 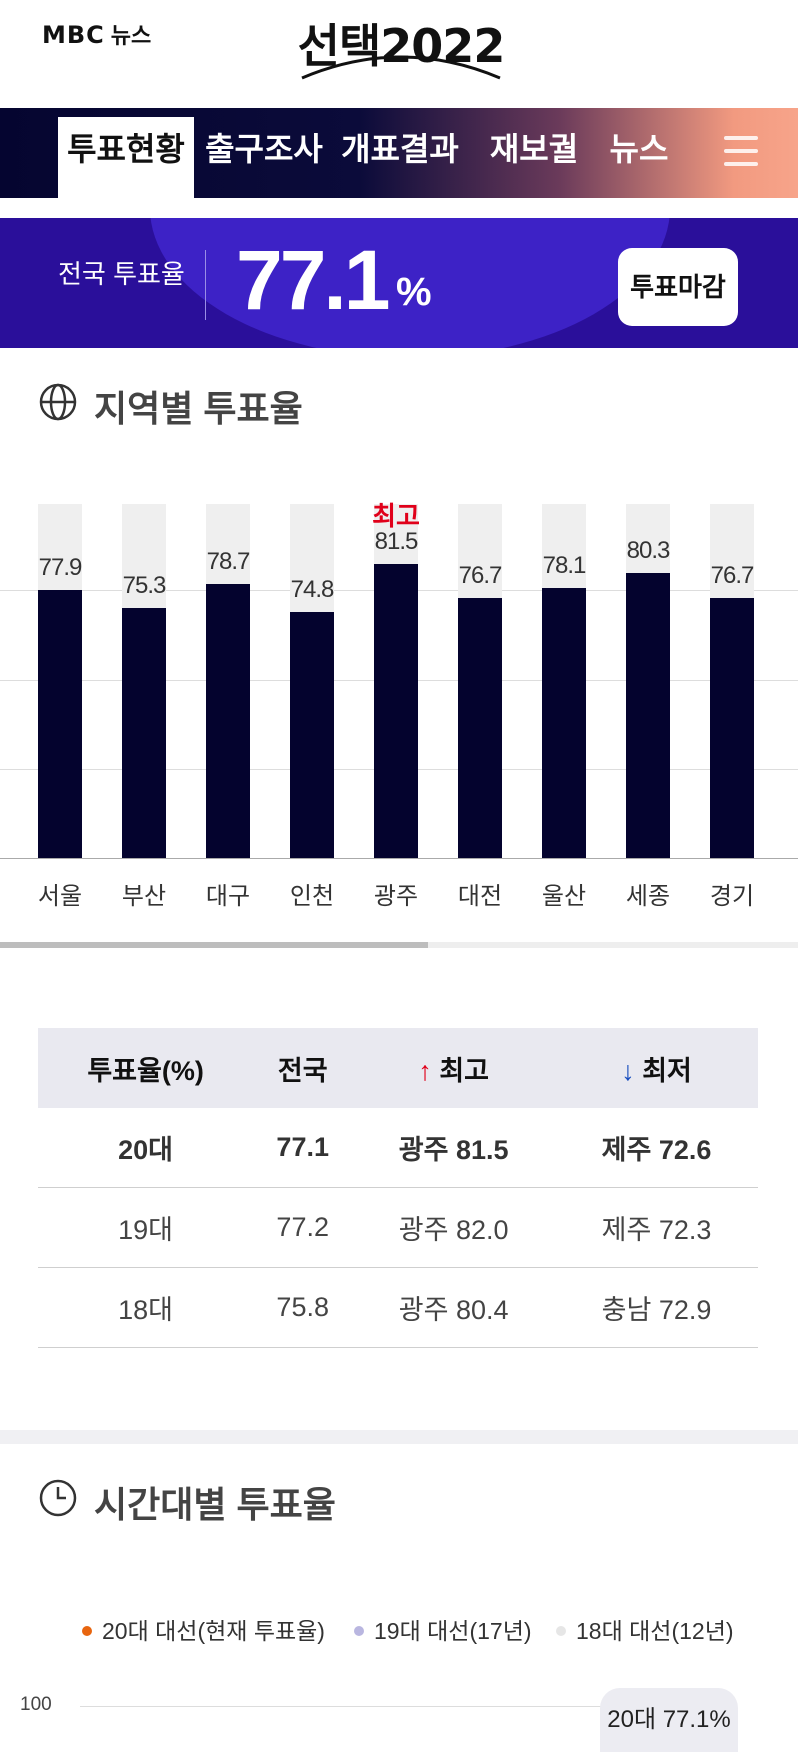 I want to click on gridline, so click(x=405, y=1706).